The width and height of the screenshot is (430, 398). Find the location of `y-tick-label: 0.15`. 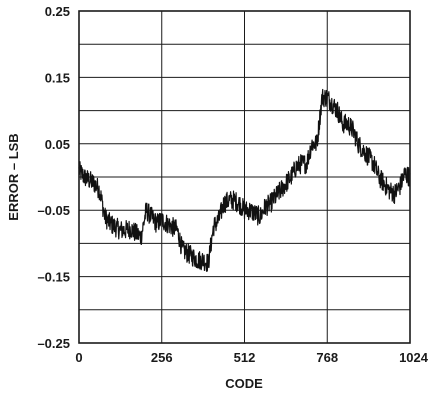

y-tick-label: 0.15 is located at coordinates (57, 77).